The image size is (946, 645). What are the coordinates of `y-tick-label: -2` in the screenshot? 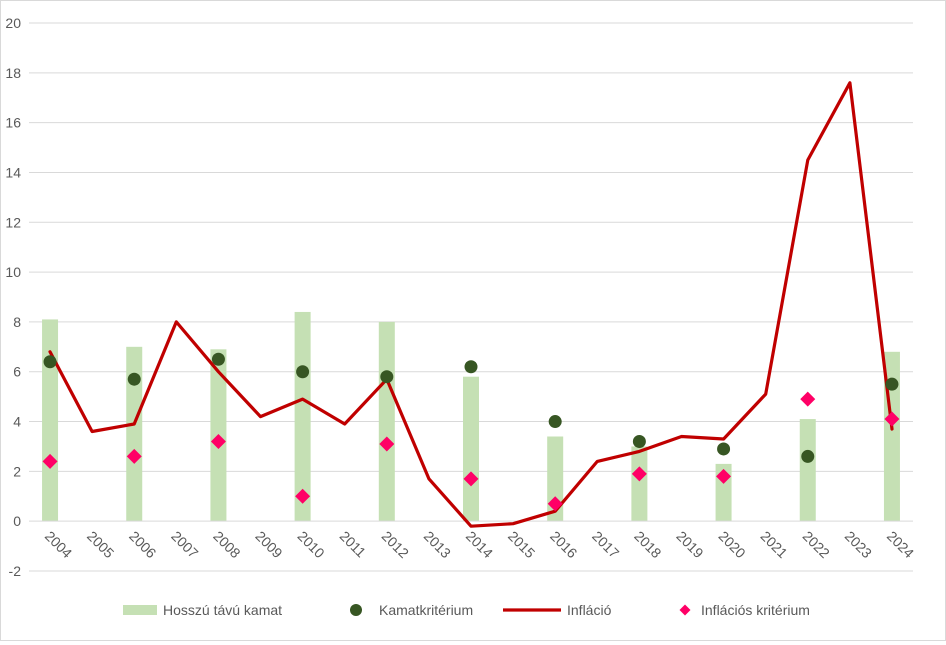 It's located at (15, 571).